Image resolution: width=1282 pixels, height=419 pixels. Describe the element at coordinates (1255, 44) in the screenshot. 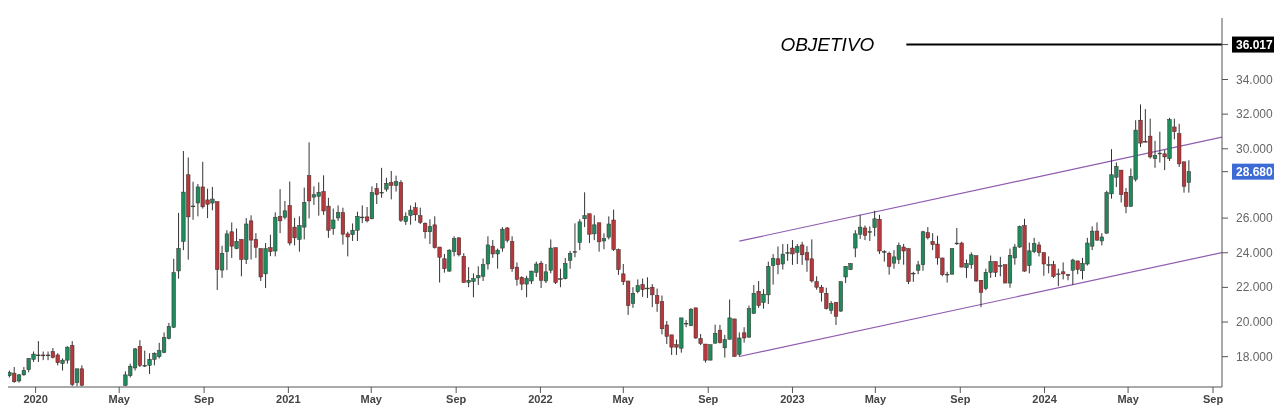

I see `y-tick-label: 36.017` at that location.